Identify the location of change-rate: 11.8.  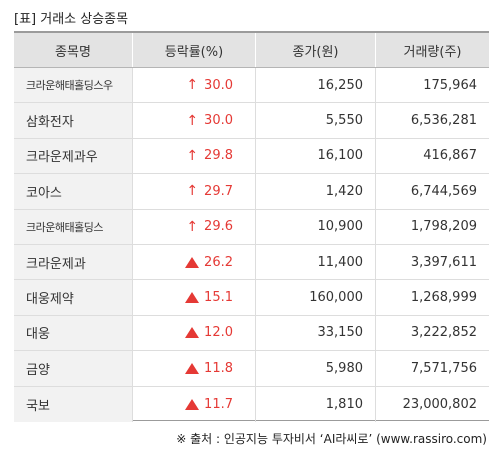
(193, 368).